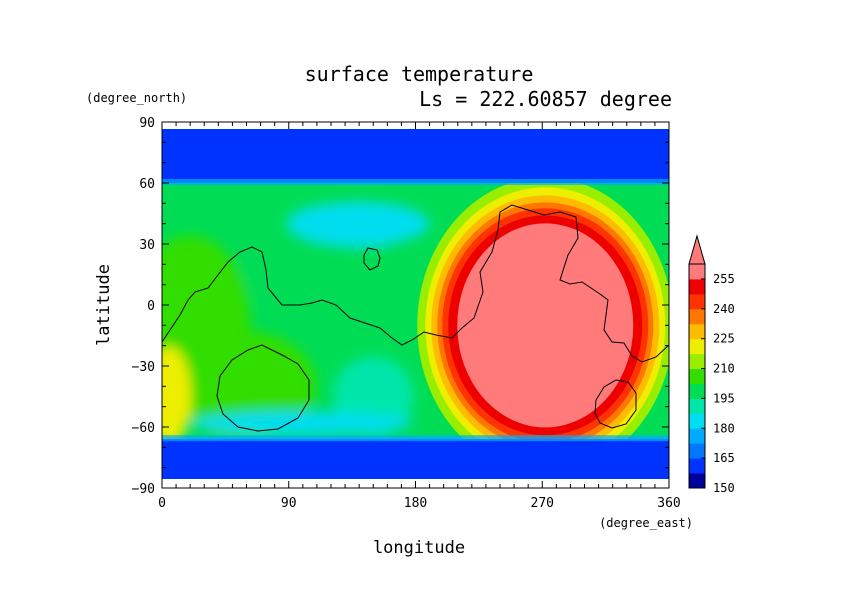  What do you see at coordinates (162, 503) in the screenshot?
I see `x-tick-label: 0` at bounding box center [162, 503].